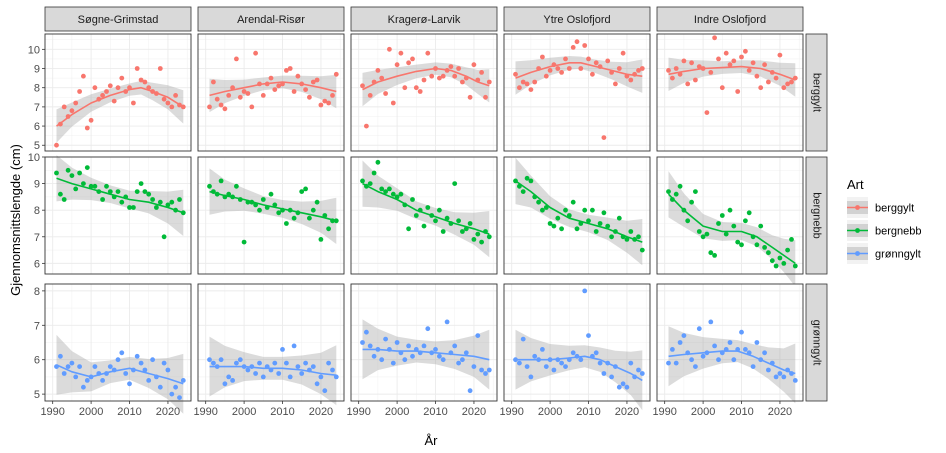  What do you see at coordinates (321, 412) in the screenshot?
I see `x-tick-label: 2020` at bounding box center [321, 412].